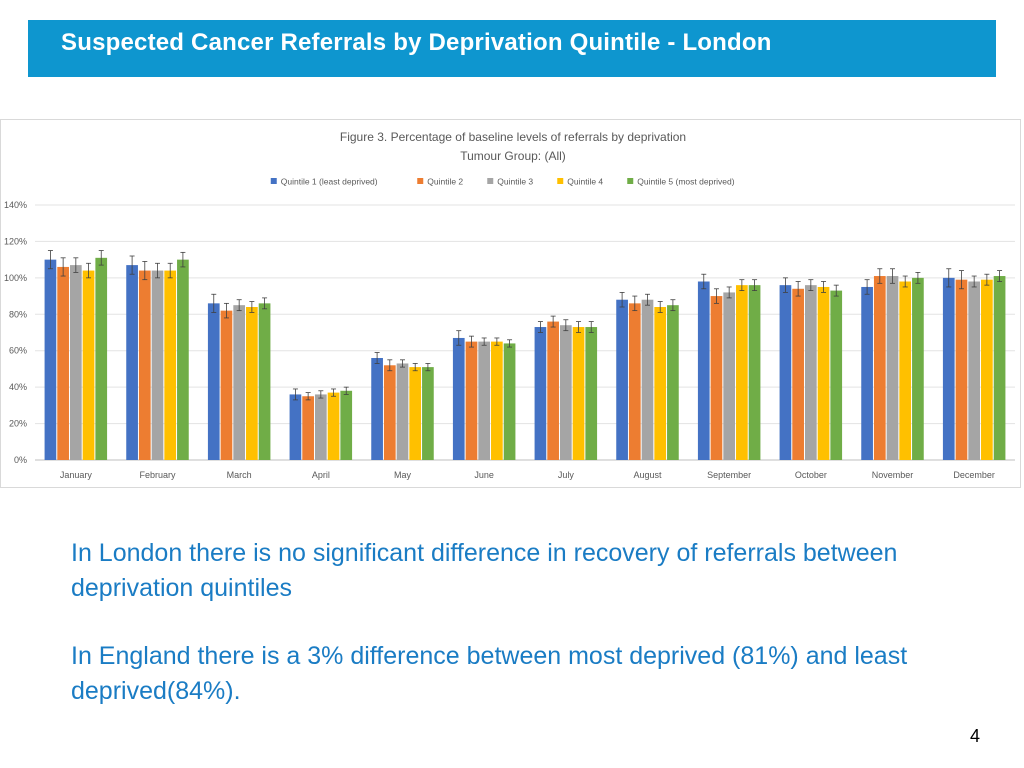 The height and width of the screenshot is (768, 1024). What do you see at coordinates (18, 314) in the screenshot?
I see `y-tick-label: 80%` at bounding box center [18, 314].